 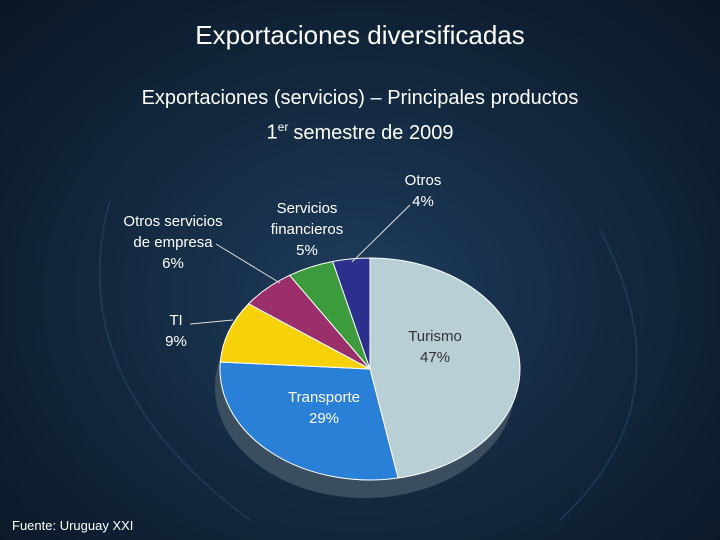 What do you see at coordinates (435, 336) in the screenshot?
I see `category-label: Turismo` at bounding box center [435, 336].